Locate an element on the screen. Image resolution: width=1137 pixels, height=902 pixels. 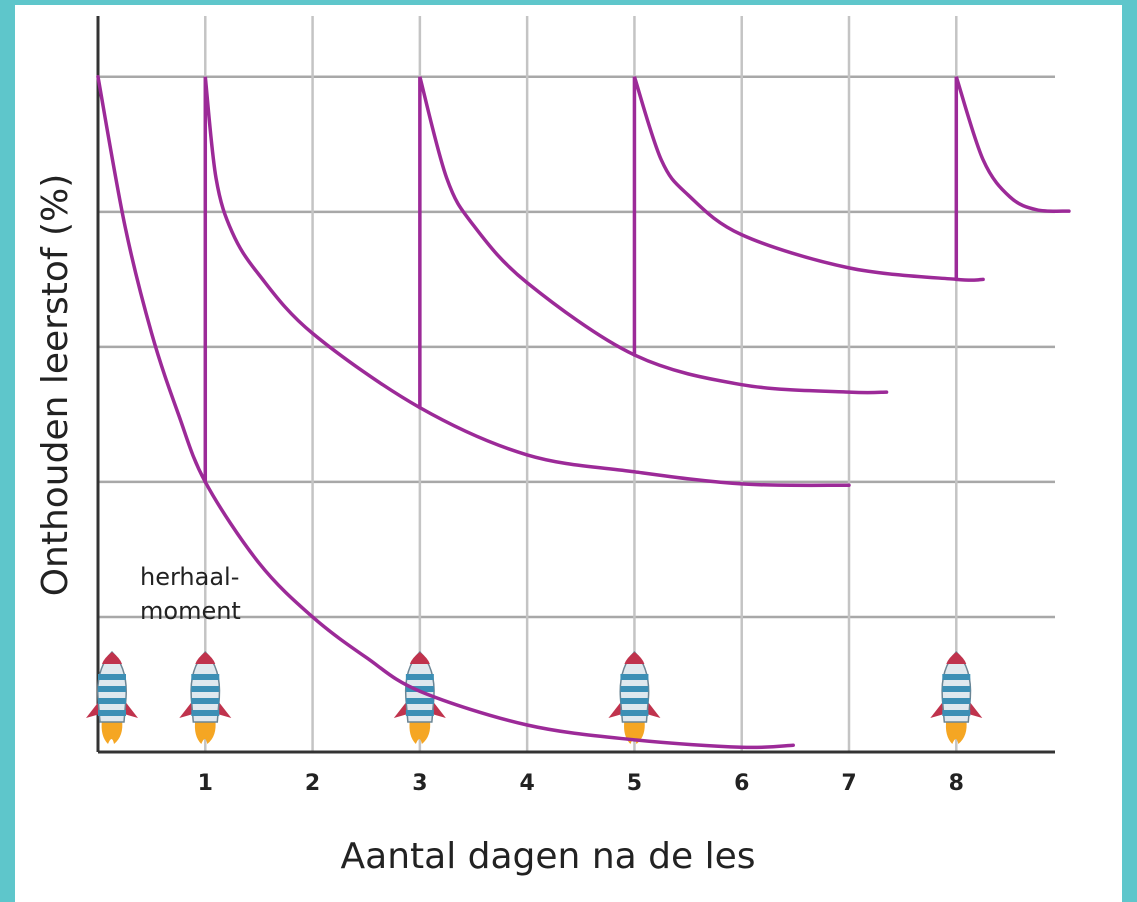
x-tick-label: 7 is located at coordinates (848, 783).